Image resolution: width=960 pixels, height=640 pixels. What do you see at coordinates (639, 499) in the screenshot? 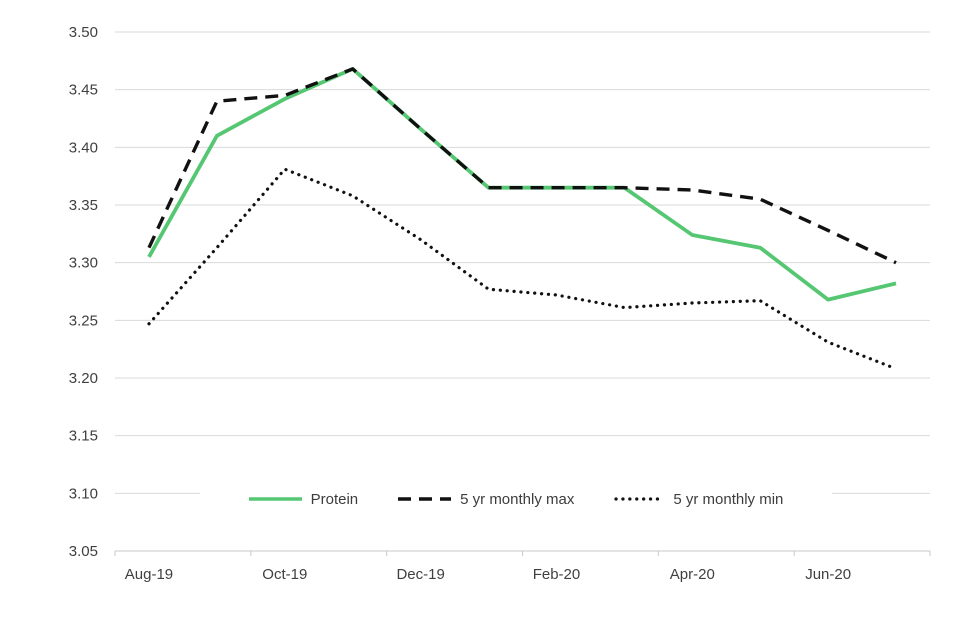
I see `dotted-line-icon` at bounding box center [639, 499].